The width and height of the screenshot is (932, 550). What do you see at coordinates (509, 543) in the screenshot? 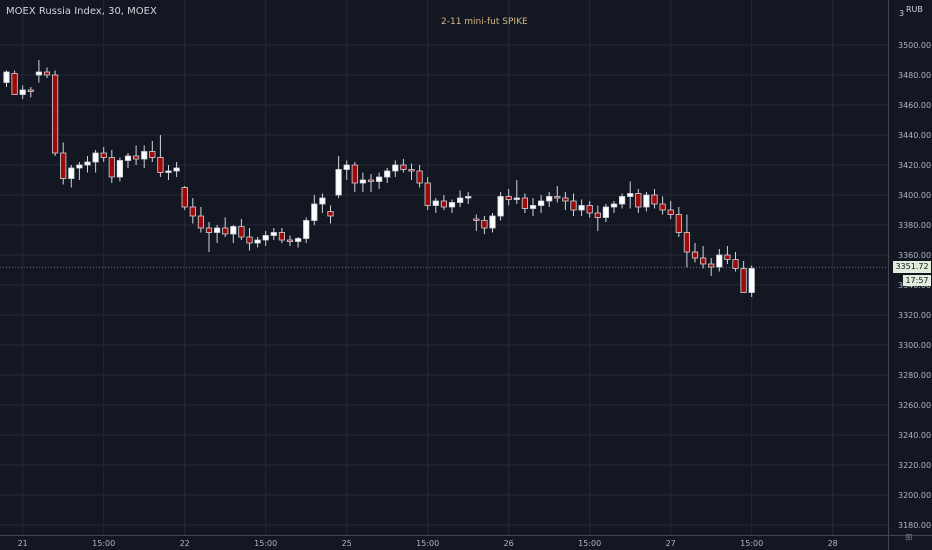
I see `x-tick-label: 26` at bounding box center [509, 543].